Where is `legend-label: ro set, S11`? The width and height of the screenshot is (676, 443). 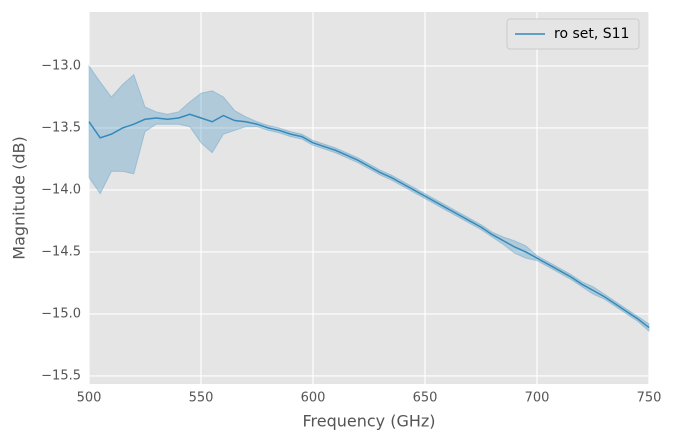
legend-label: ro set, S11 is located at coordinates (591, 34).